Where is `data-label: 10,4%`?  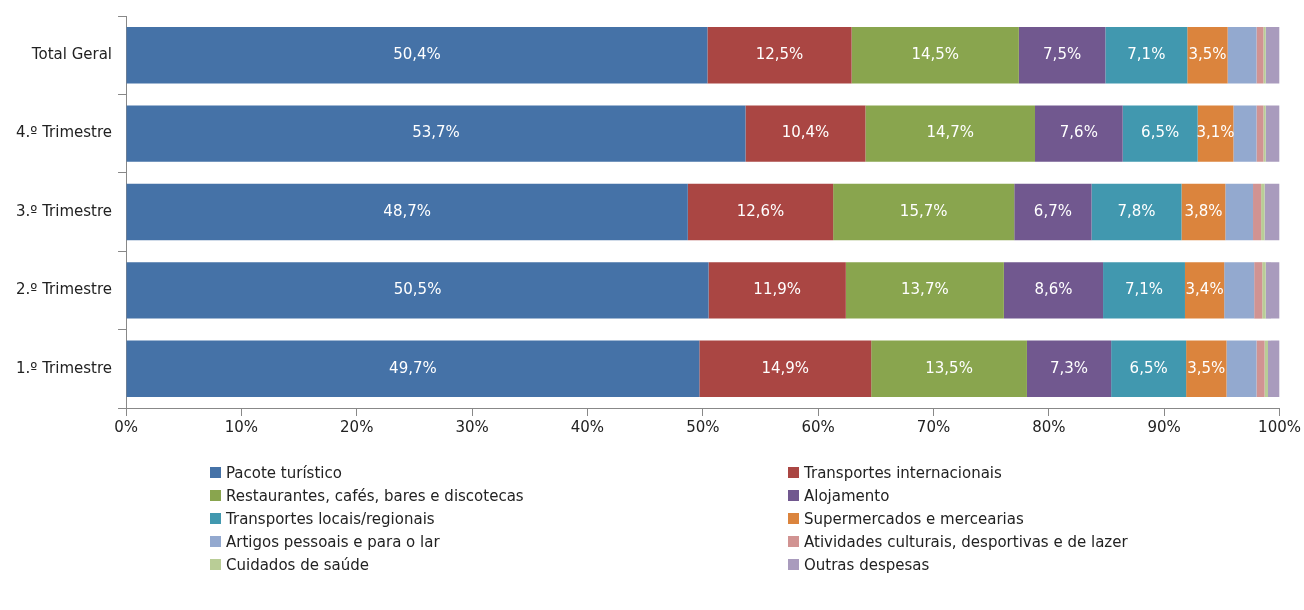 data-label: 10,4% is located at coordinates (805, 132).